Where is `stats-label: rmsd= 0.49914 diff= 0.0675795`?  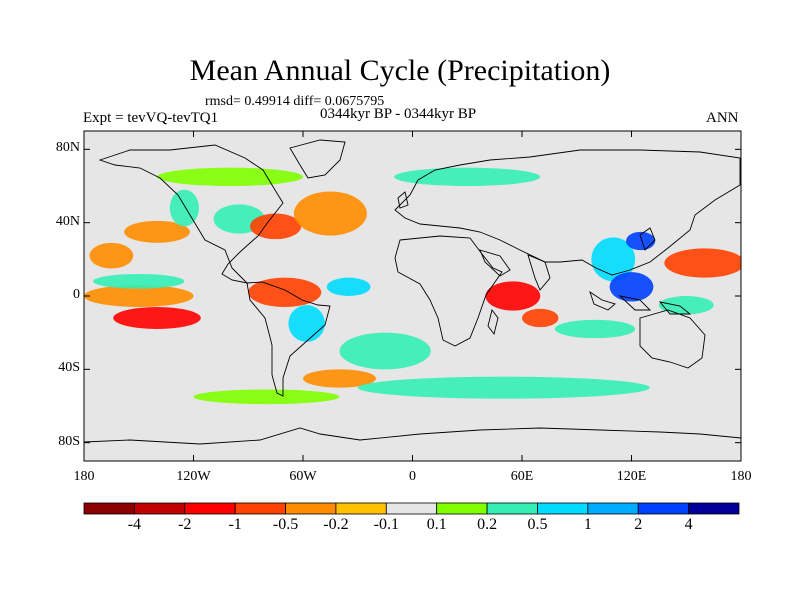 stats-label: rmsd= 0.49914 diff= 0.0675795 is located at coordinates (295, 101).